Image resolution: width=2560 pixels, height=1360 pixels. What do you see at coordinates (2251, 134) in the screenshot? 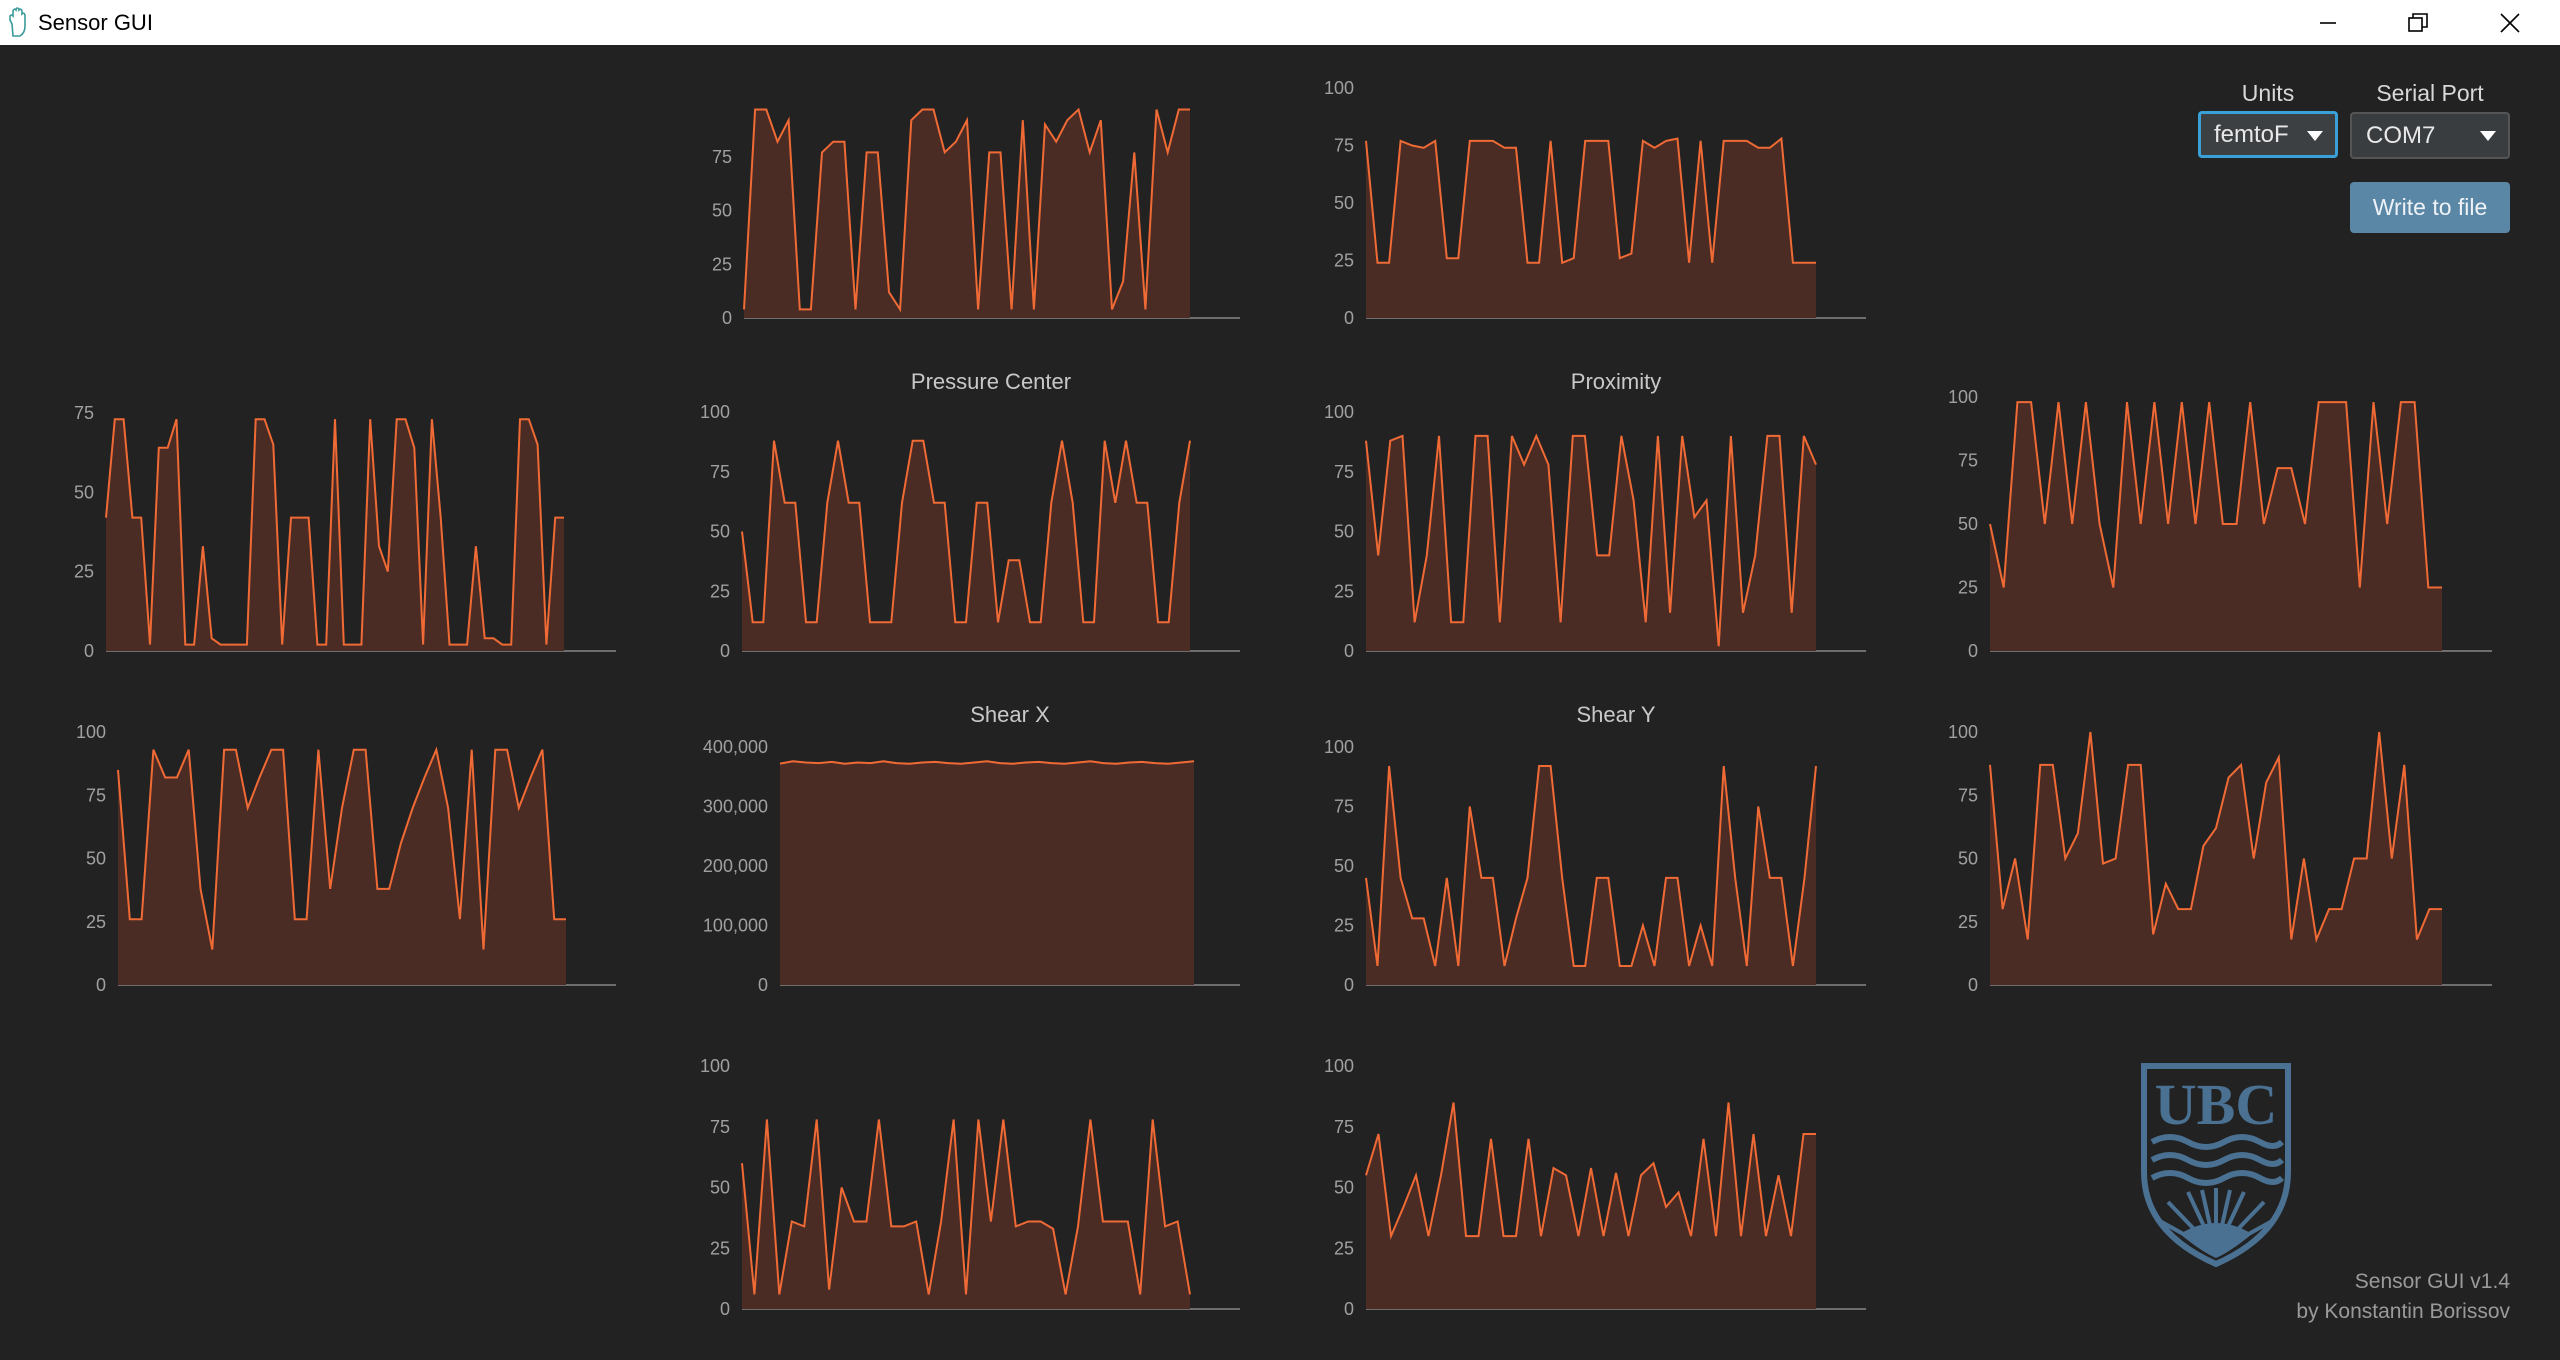
I see `units-value: femtoF` at bounding box center [2251, 134].